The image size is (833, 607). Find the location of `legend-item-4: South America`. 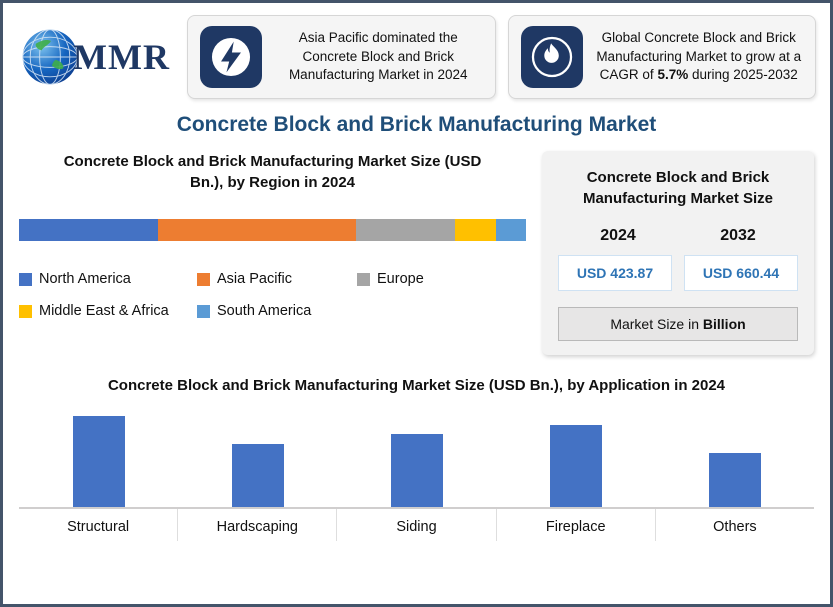

legend-item-4: South America is located at coordinates (277, 311).